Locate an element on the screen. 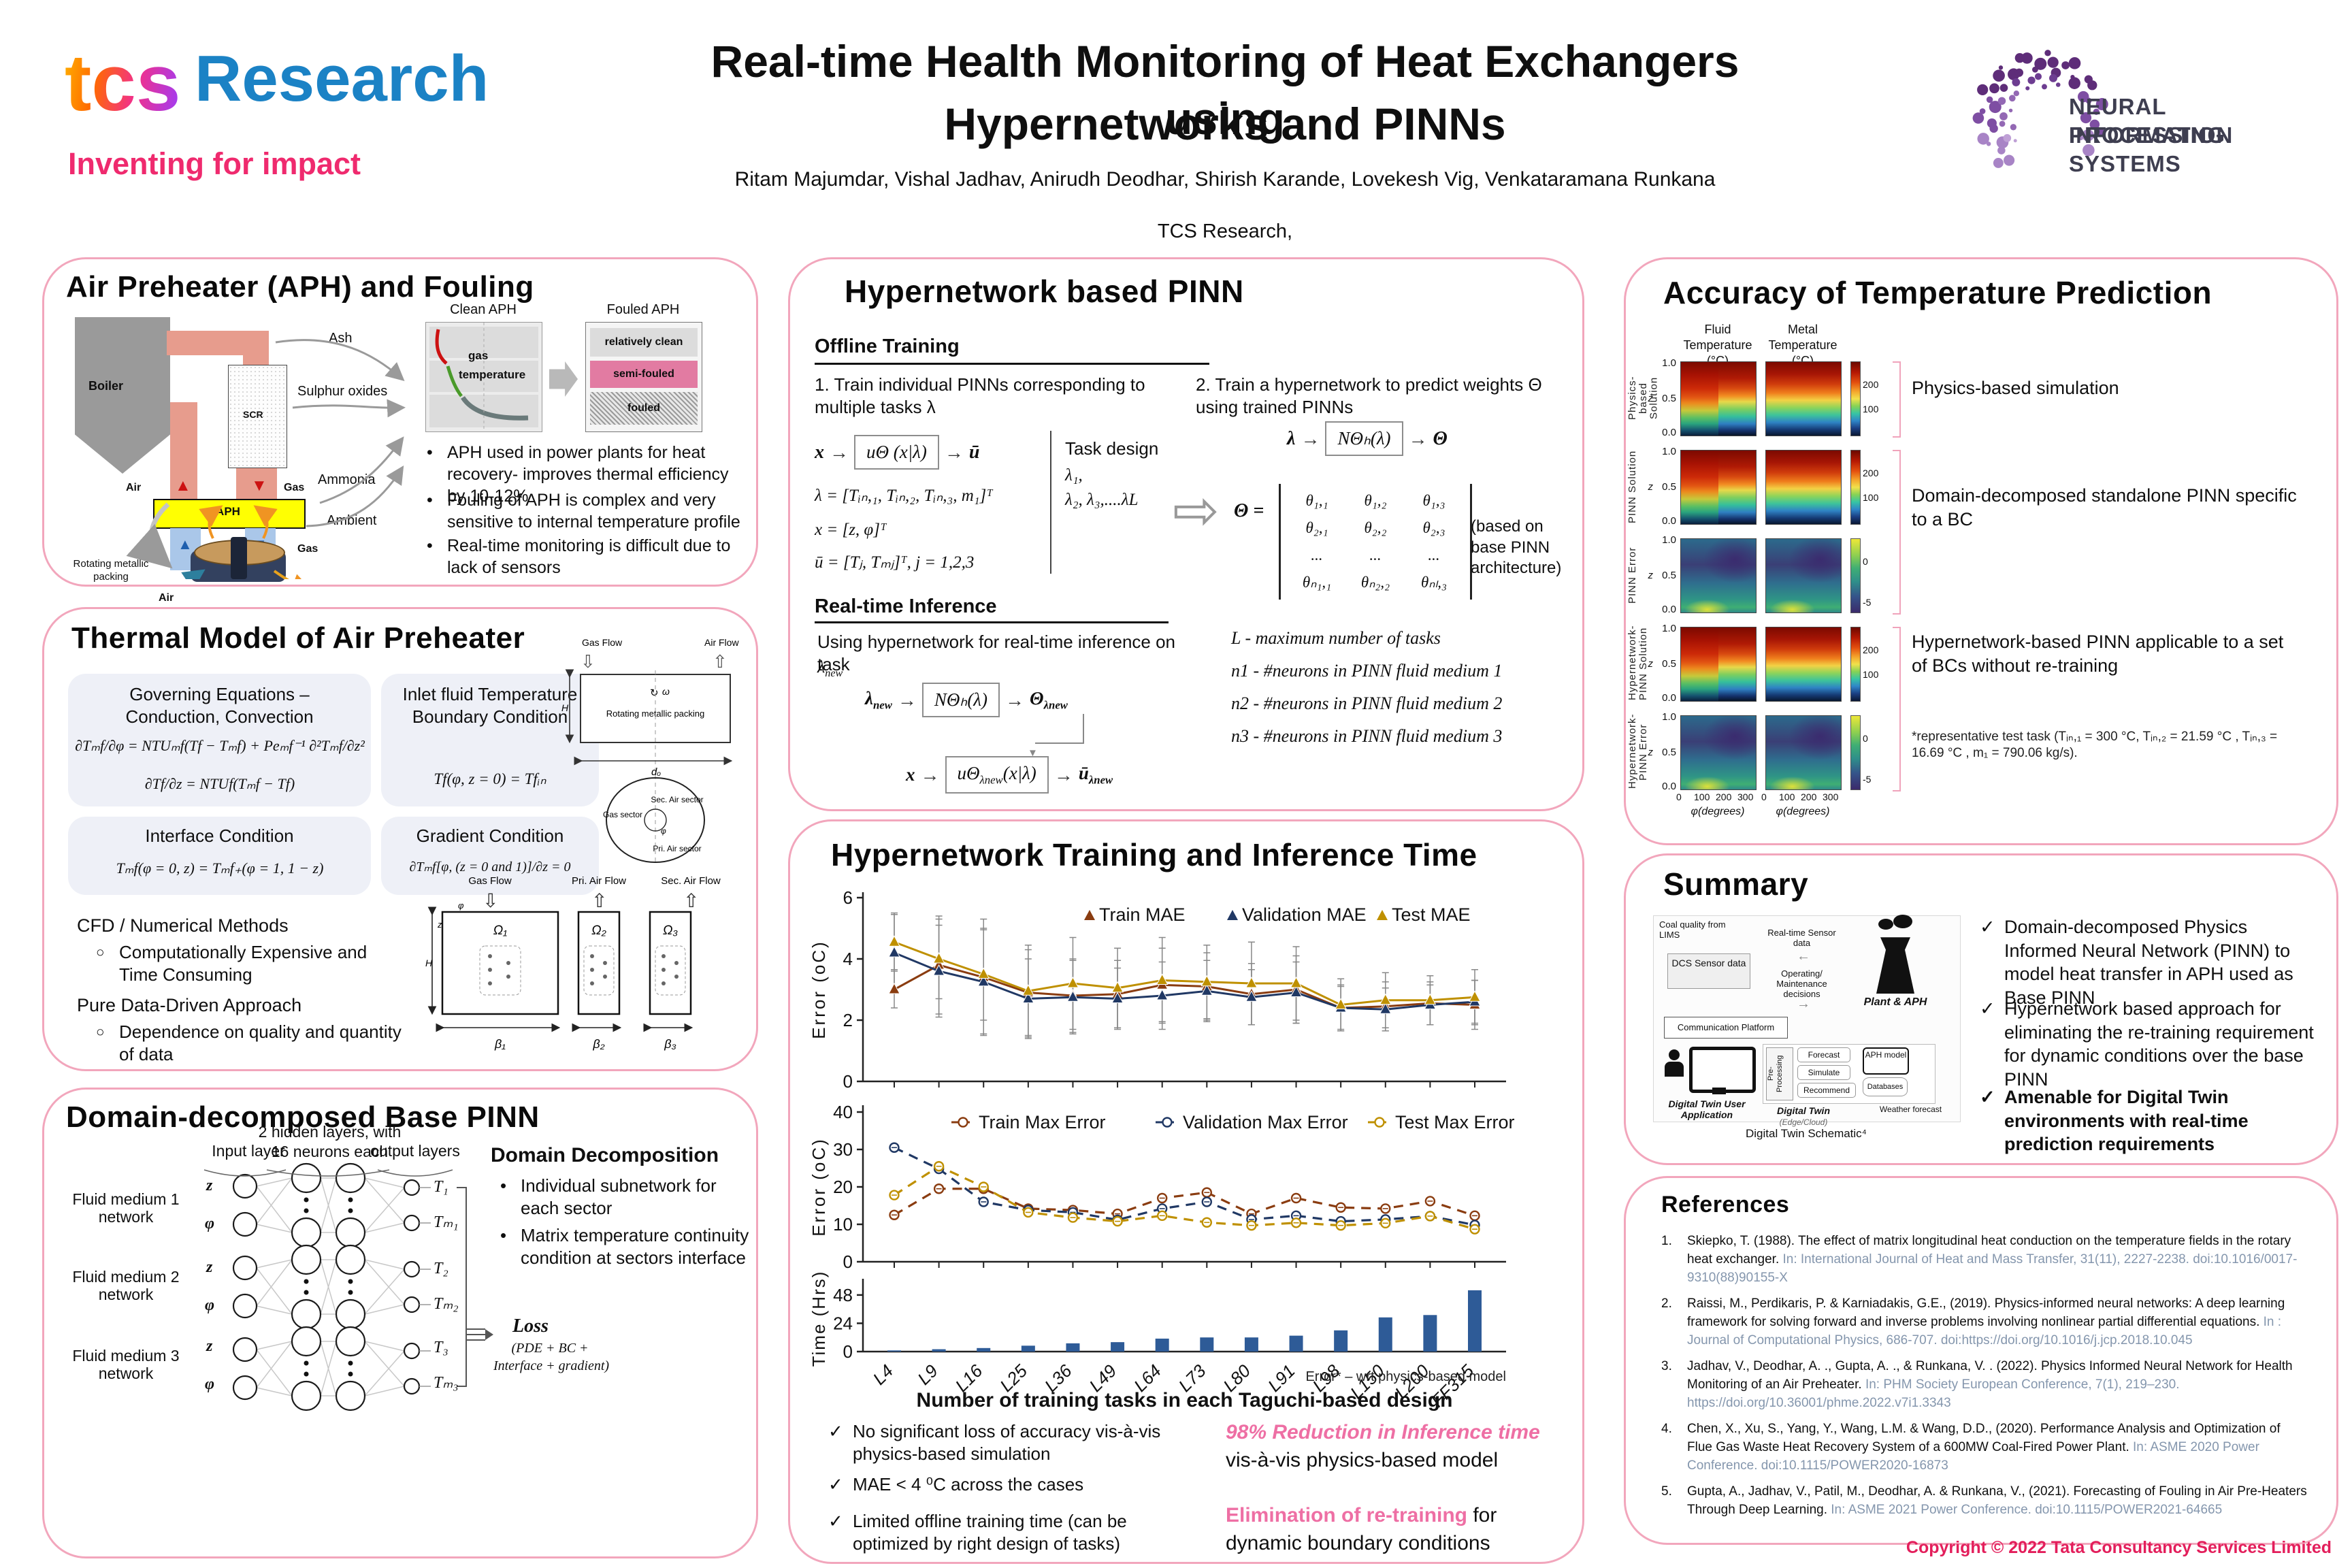 The width and height of the screenshot is (2352, 1568). big-arrow-icon: ⇨ is located at coordinates (1197, 511).